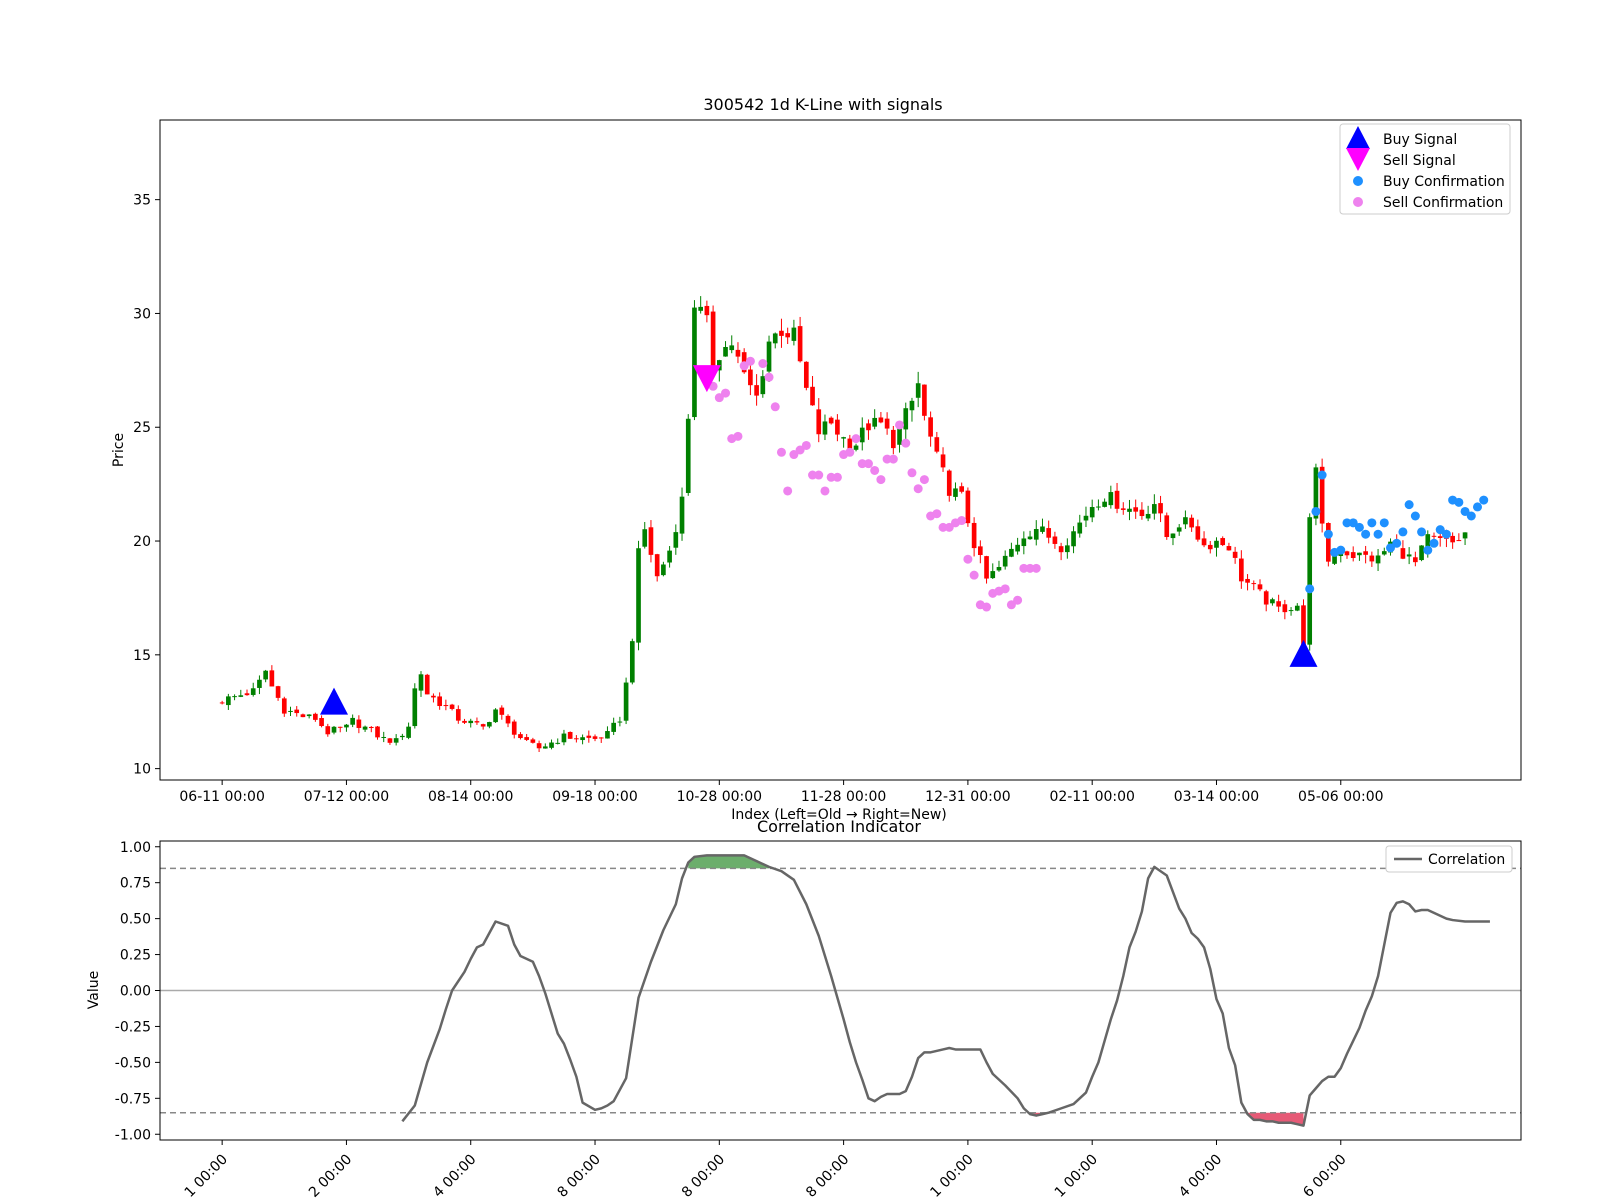 This screenshot has height=1200, width=1600. What do you see at coordinates (1358, 159) in the screenshot?
I see `legend-sell-signal-icon` at bounding box center [1358, 159].